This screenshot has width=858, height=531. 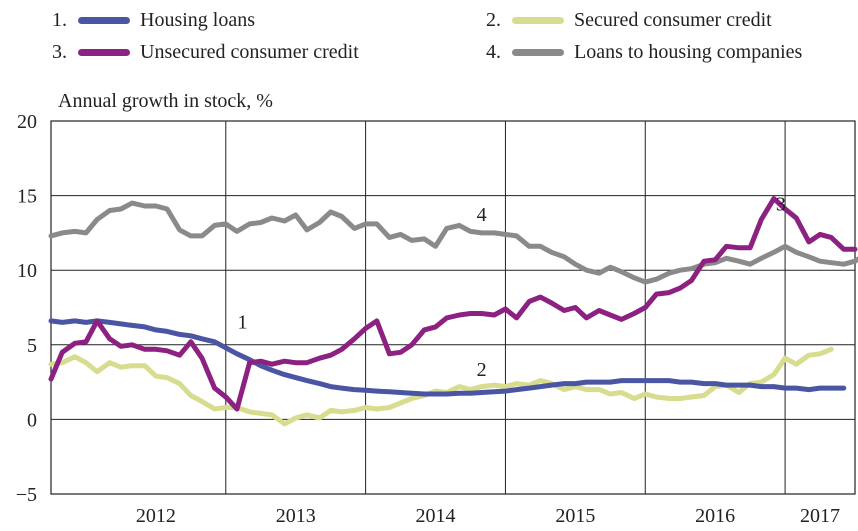 What do you see at coordinates (59, 19) in the screenshot?
I see `legend-number: 1.` at bounding box center [59, 19].